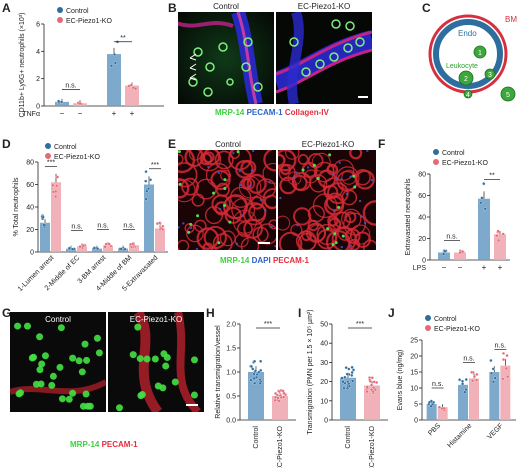 Image resolution: width=520 pixels, height=468 pixels. Describe the element at coordinates (465, 163) in the screenshot. I see `legend-ko-label: EC-Piezo1-KO` at that location.